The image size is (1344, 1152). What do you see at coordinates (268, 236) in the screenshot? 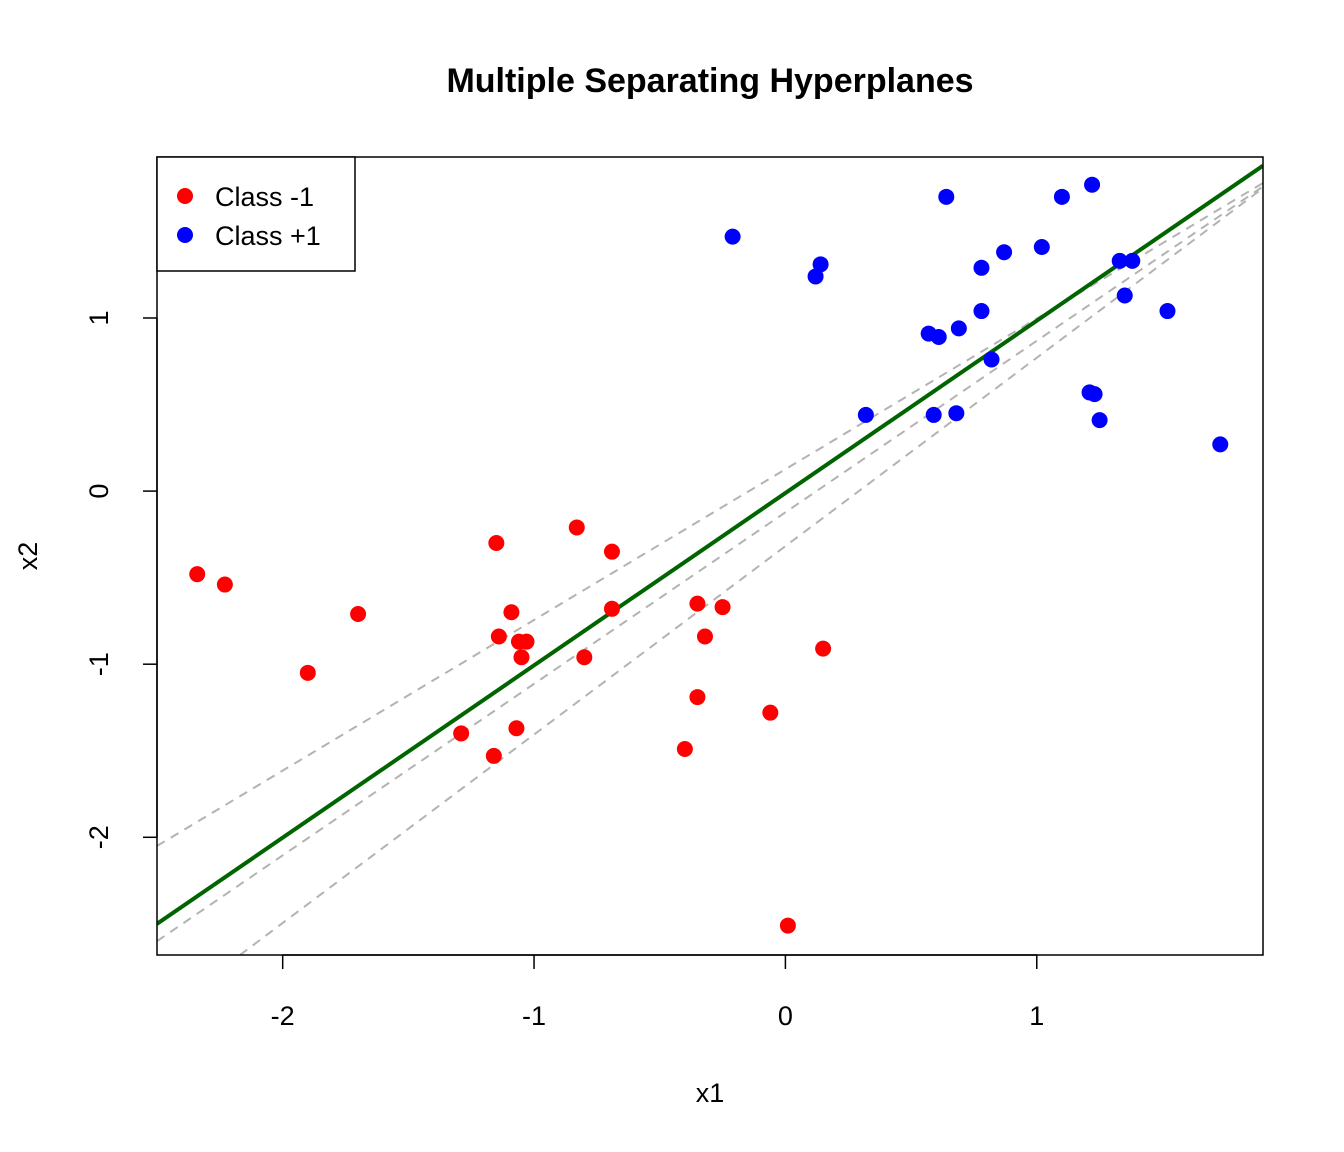
I see `legend-label-class-pos: Class +1` at bounding box center [268, 236].